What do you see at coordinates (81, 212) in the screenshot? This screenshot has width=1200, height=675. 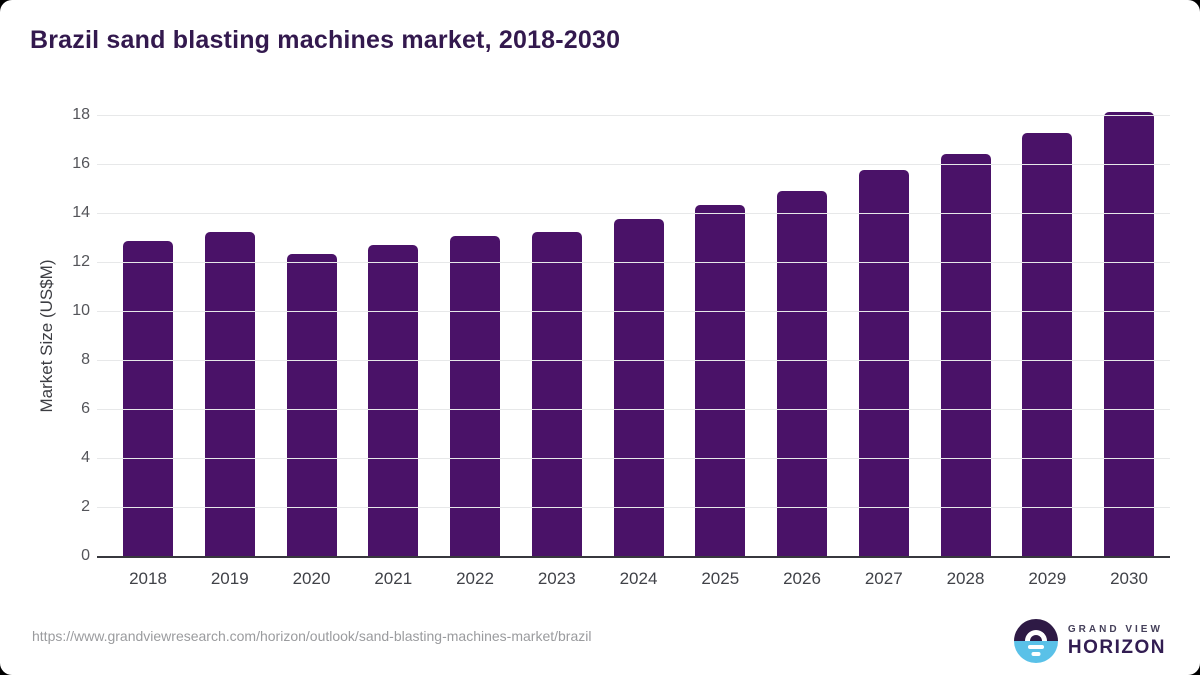 I see `y-tick-label: 14` at bounding box center [81, 212].